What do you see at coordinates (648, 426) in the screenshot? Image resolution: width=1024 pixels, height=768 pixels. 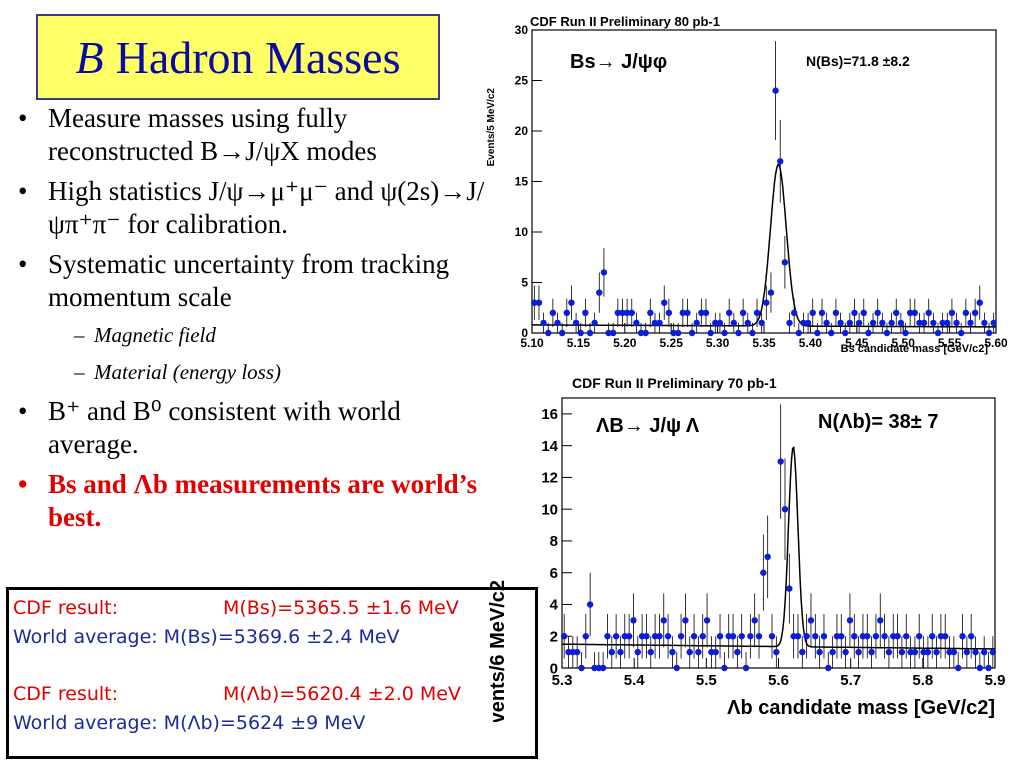 I see `decay-annotation: ΛB→ J/ψ Λ` at bounding box center [648, 426].